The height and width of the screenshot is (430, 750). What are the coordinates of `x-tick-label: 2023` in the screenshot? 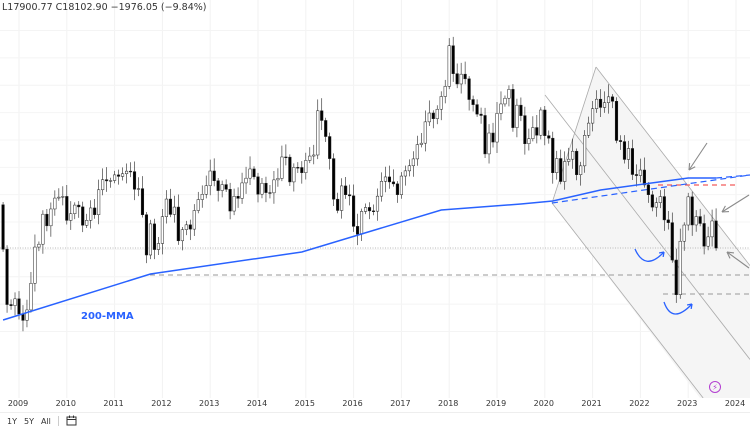 It's located at (687, 403).